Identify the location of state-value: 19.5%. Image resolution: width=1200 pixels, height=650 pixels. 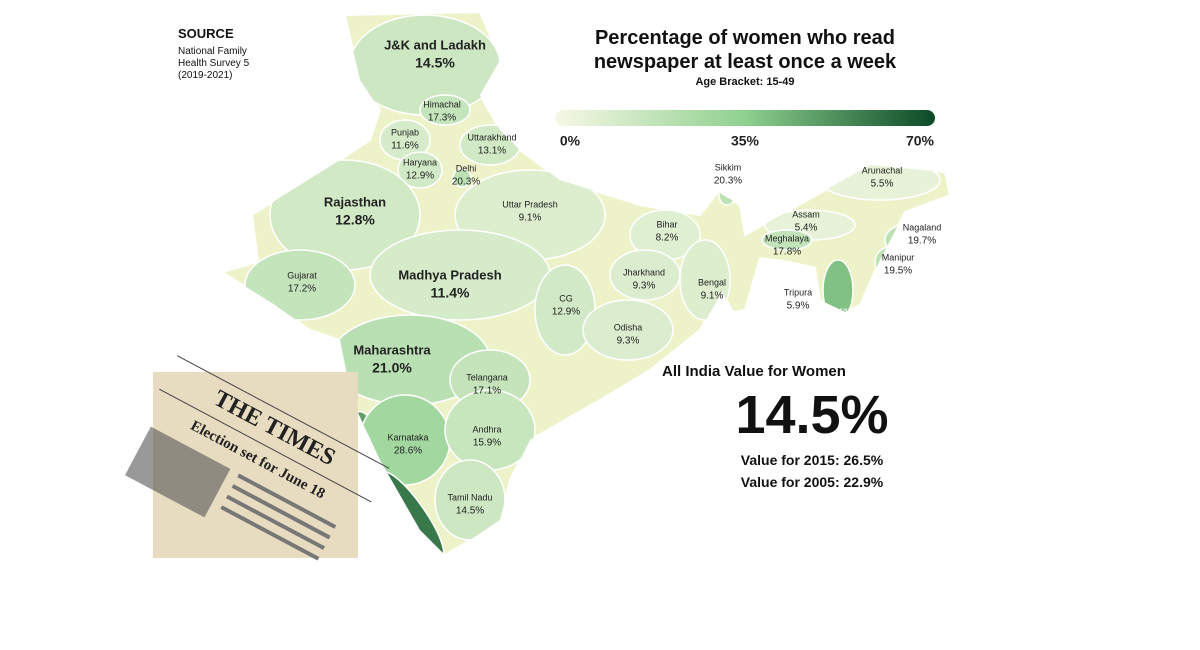
(898, 271).